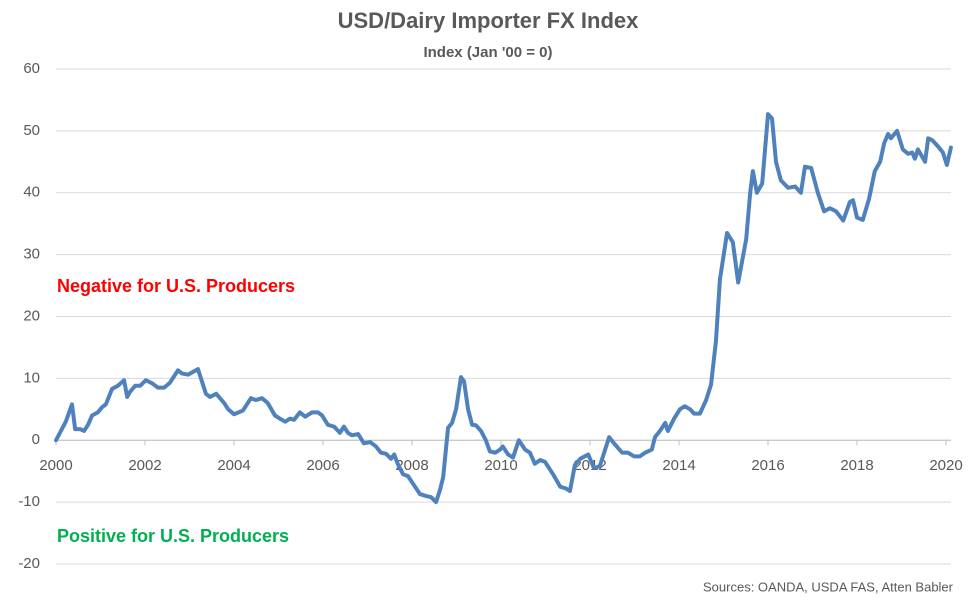  Describe the element at coordinates (489, 20) in the screenshot. I see `chart-title: USD/Dairy Importer FX Index` at that location.